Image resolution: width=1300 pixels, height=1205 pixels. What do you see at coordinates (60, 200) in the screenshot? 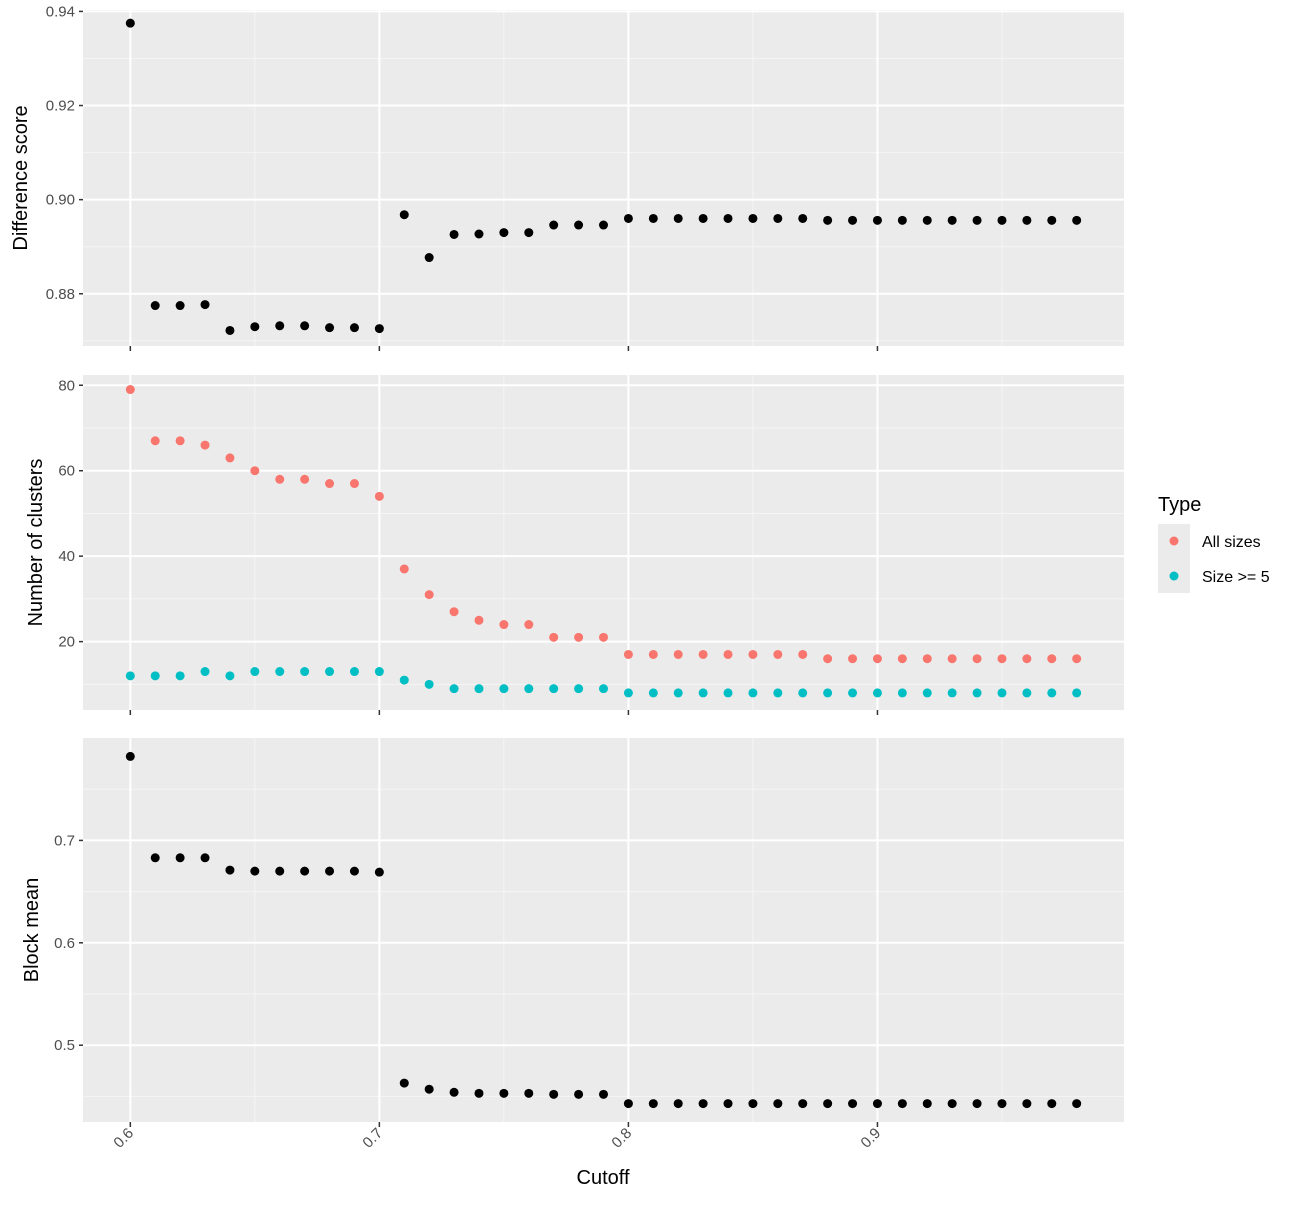
I see `y-tick-label: 0.90` at bounding box center [60, 200].